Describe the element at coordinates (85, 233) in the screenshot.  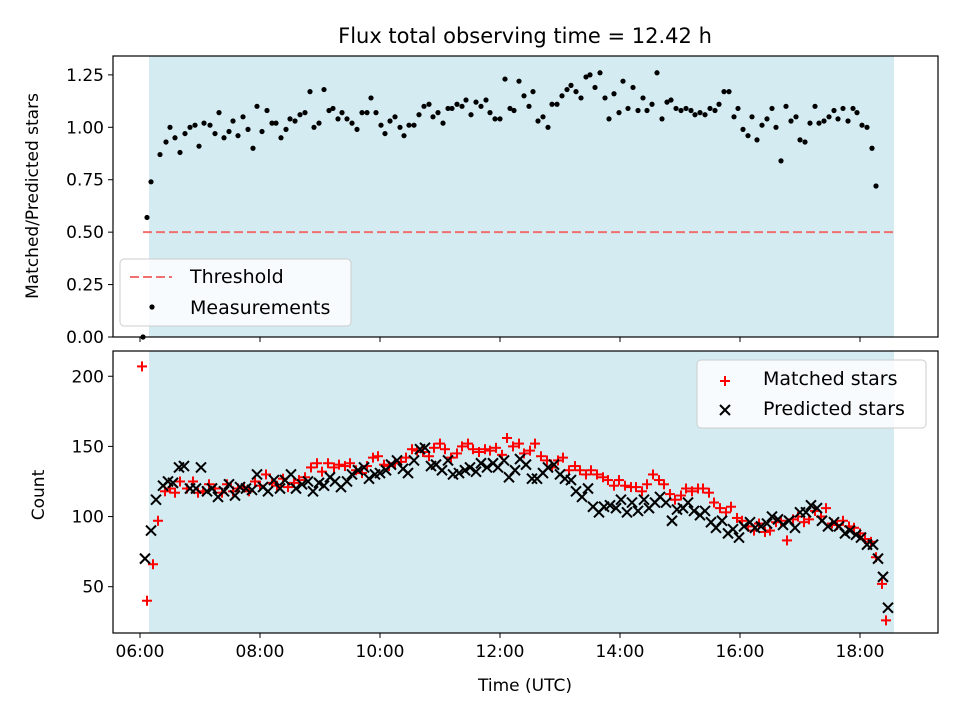
I see `y-tick-label: 0.50` at that location.